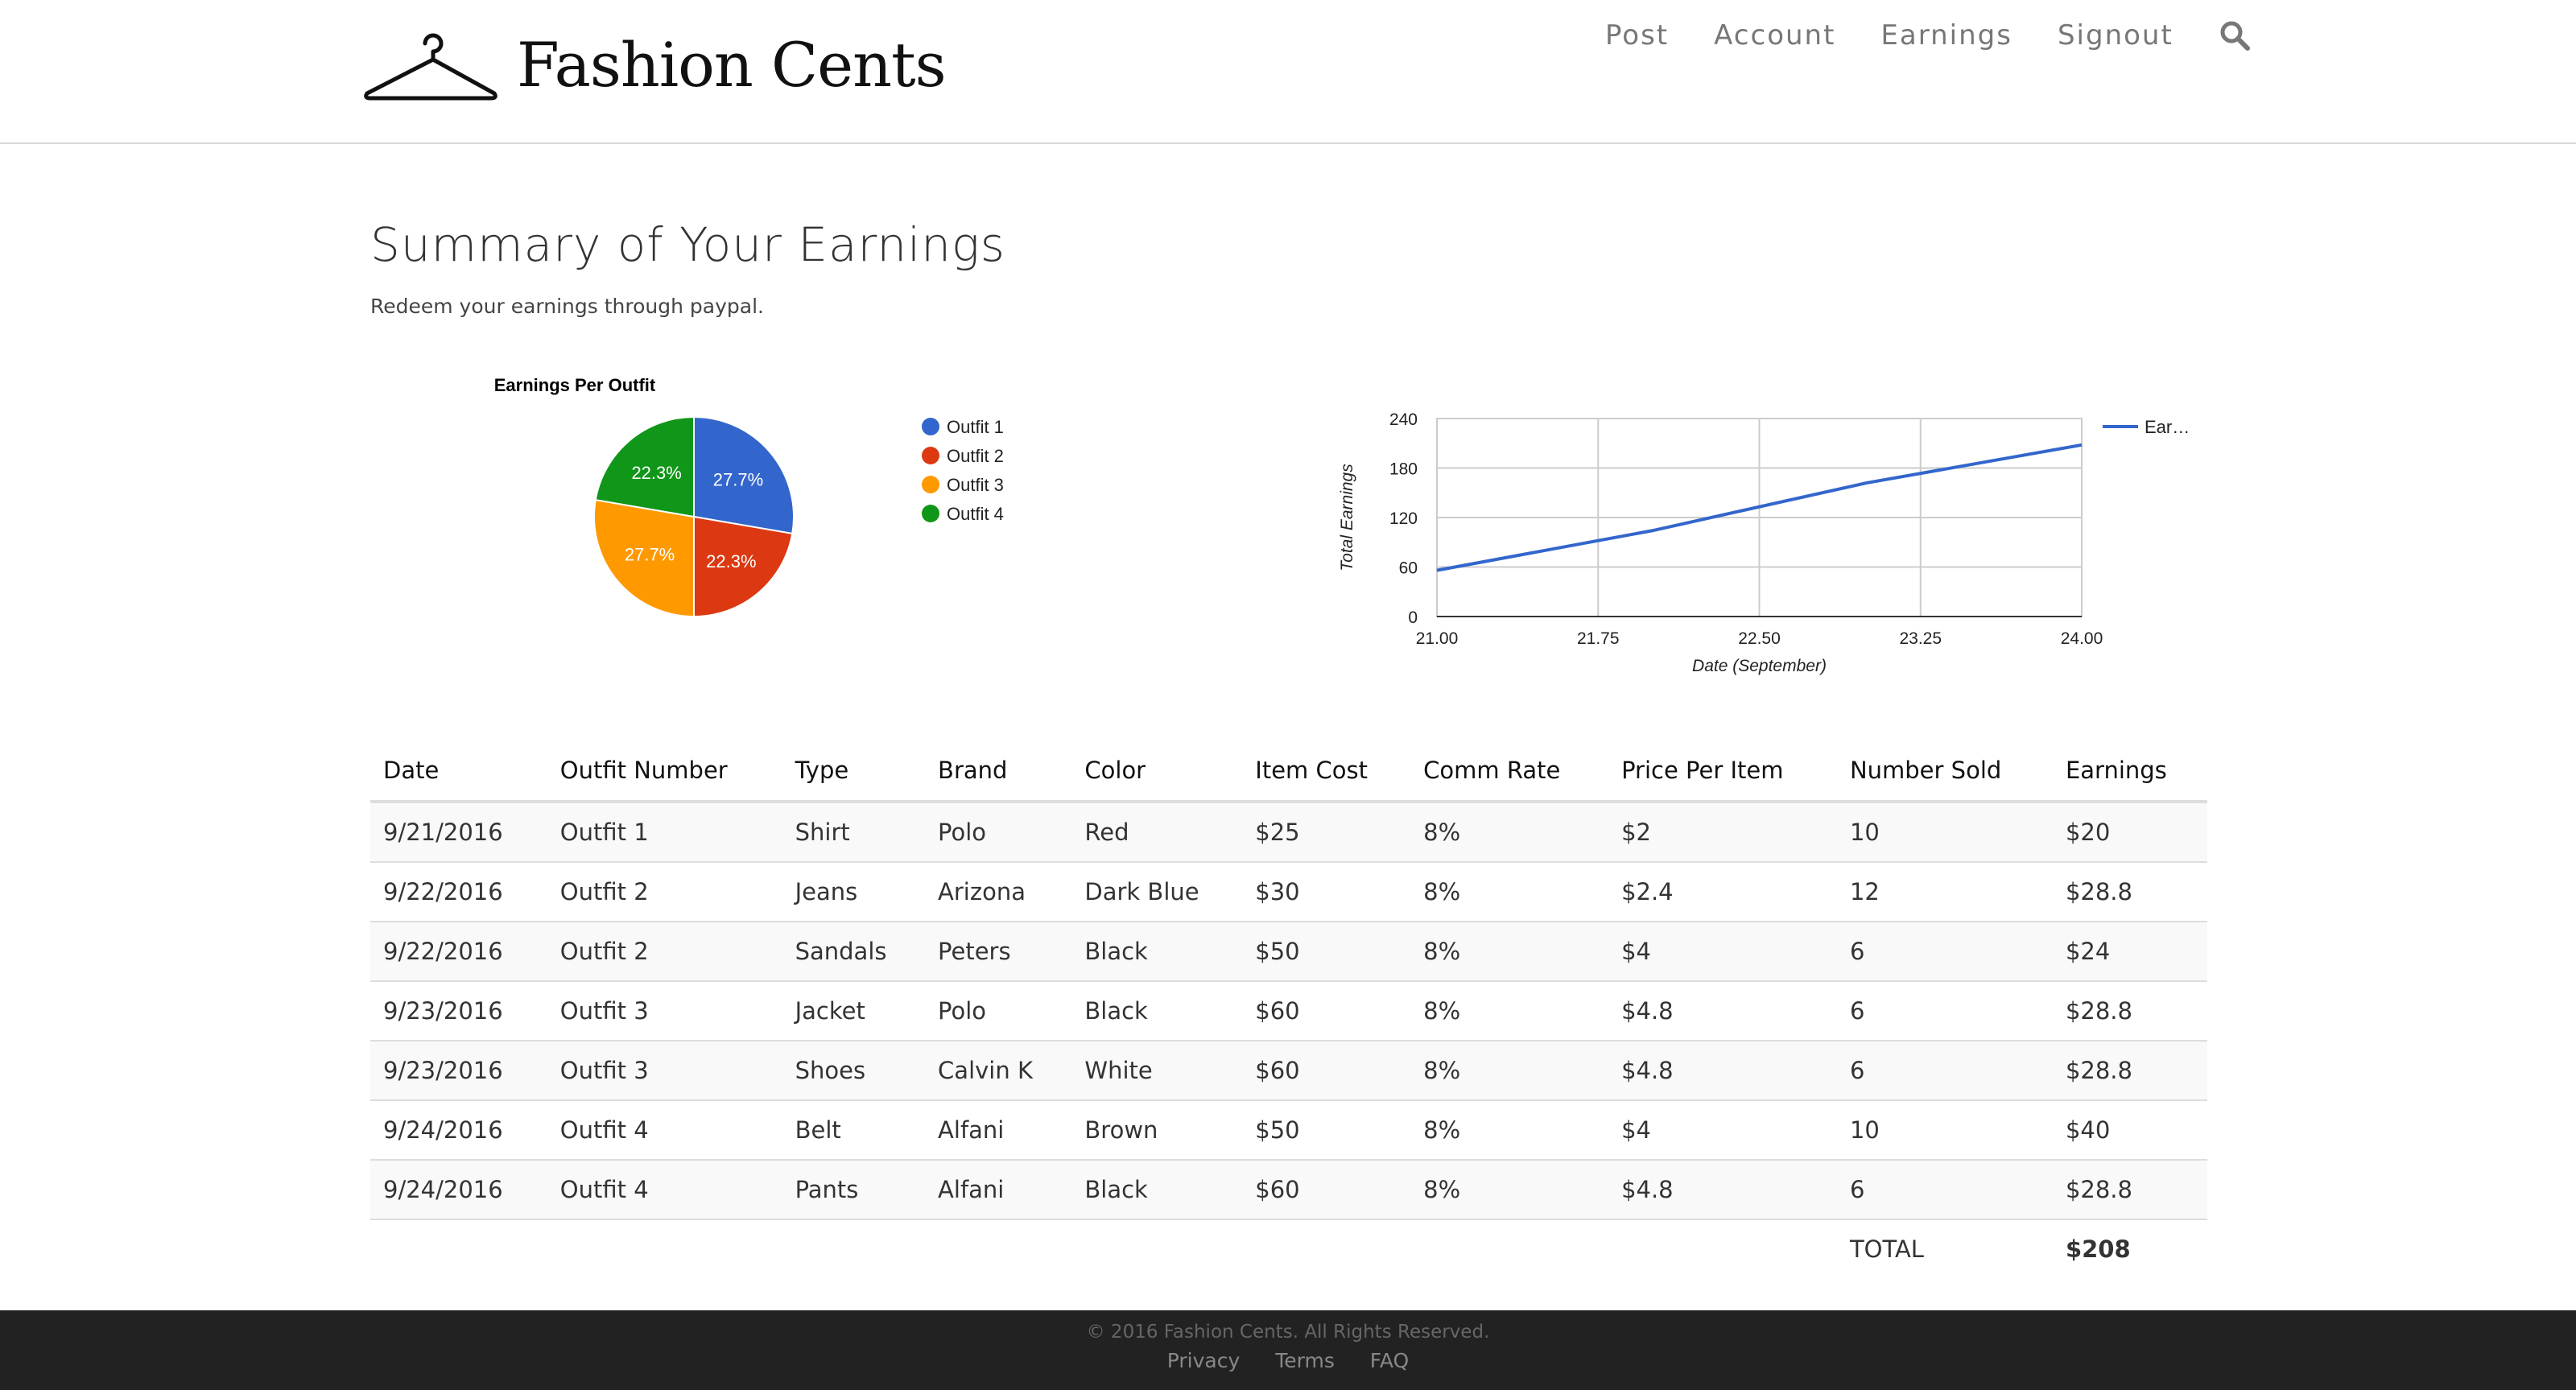  I want to click on column-header: Color, so click(1157, 771).